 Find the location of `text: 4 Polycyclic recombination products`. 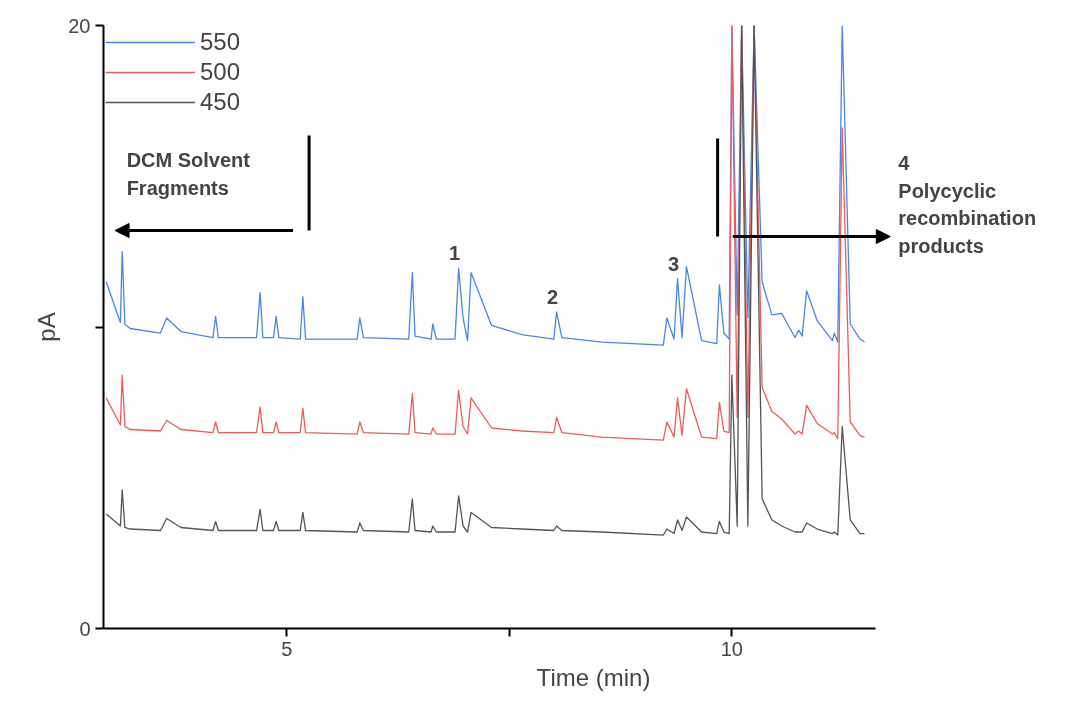

text: 4 Polycyclic recombination products is located at coordinates (967, 204).